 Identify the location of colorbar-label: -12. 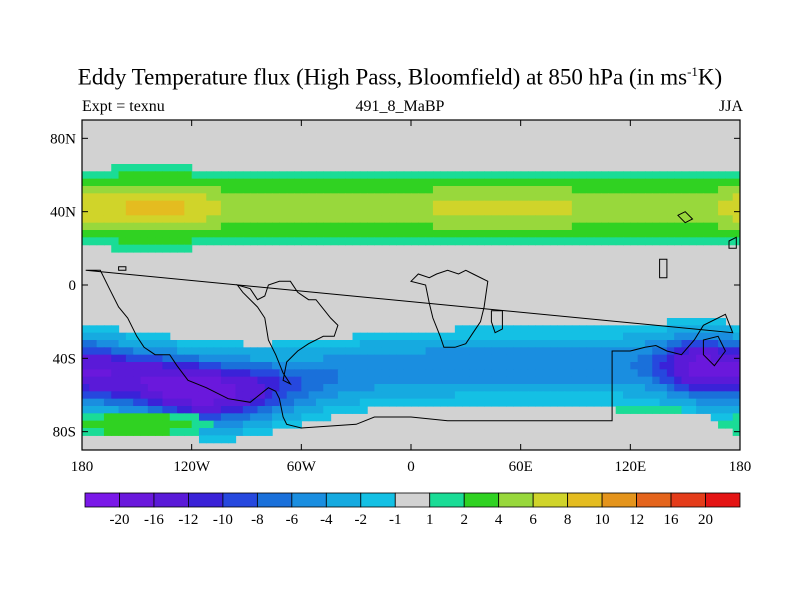
(188, 520).